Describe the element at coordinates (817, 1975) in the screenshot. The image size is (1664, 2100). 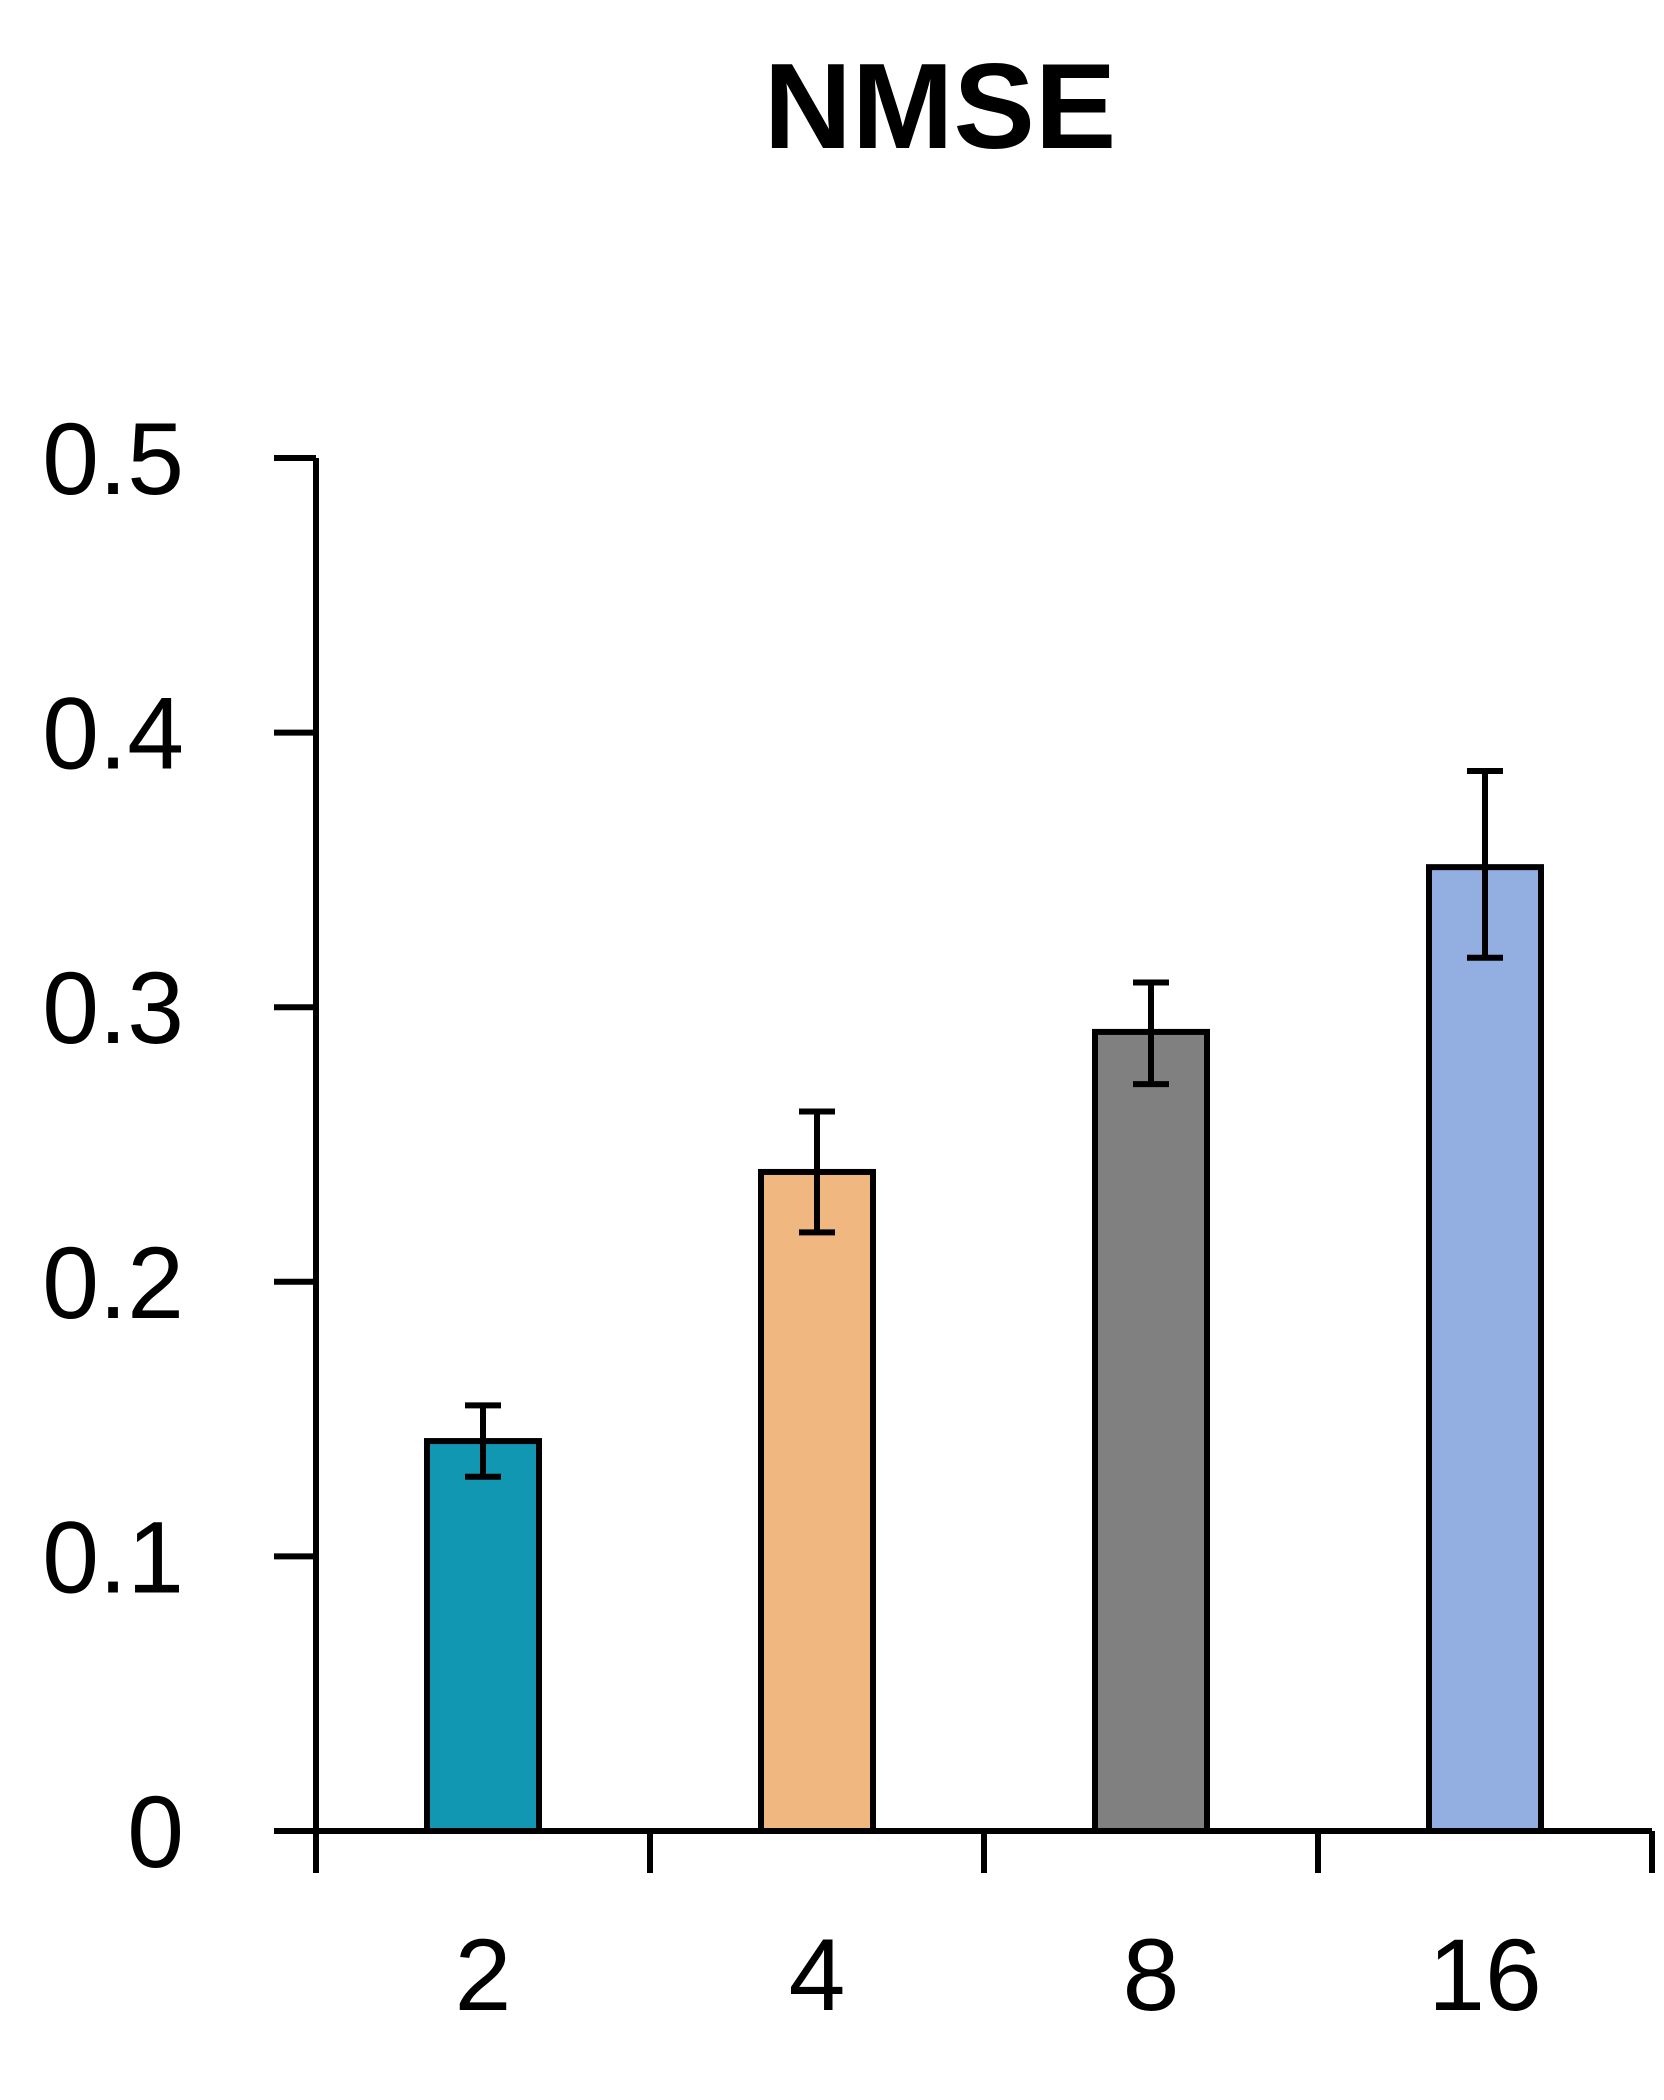
I see `x-tick-label-4: 4` at that location.